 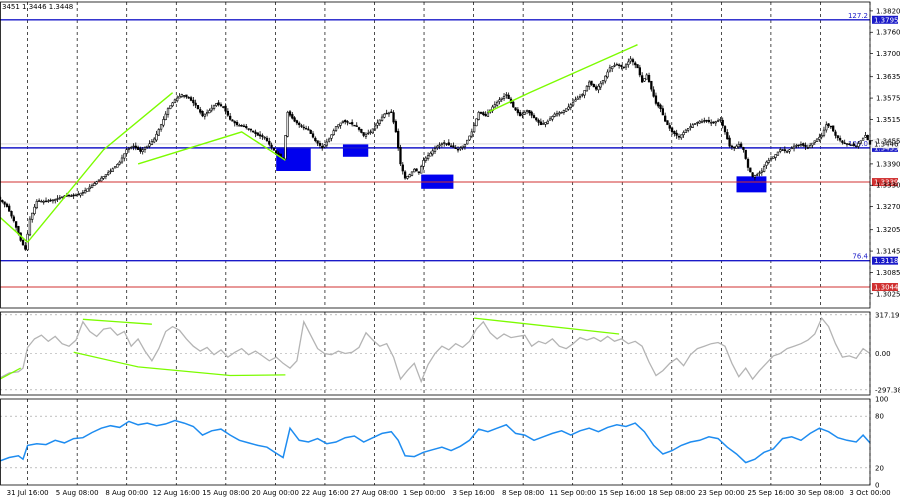 I want to click on price-tick-label: 1.3515, so click(x=888, y=120).